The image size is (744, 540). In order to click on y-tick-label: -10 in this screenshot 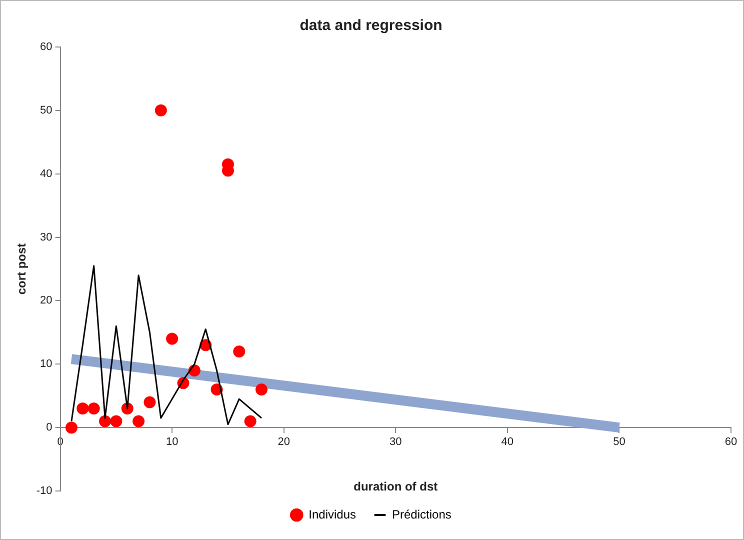, I will do `click(44, 491)`.